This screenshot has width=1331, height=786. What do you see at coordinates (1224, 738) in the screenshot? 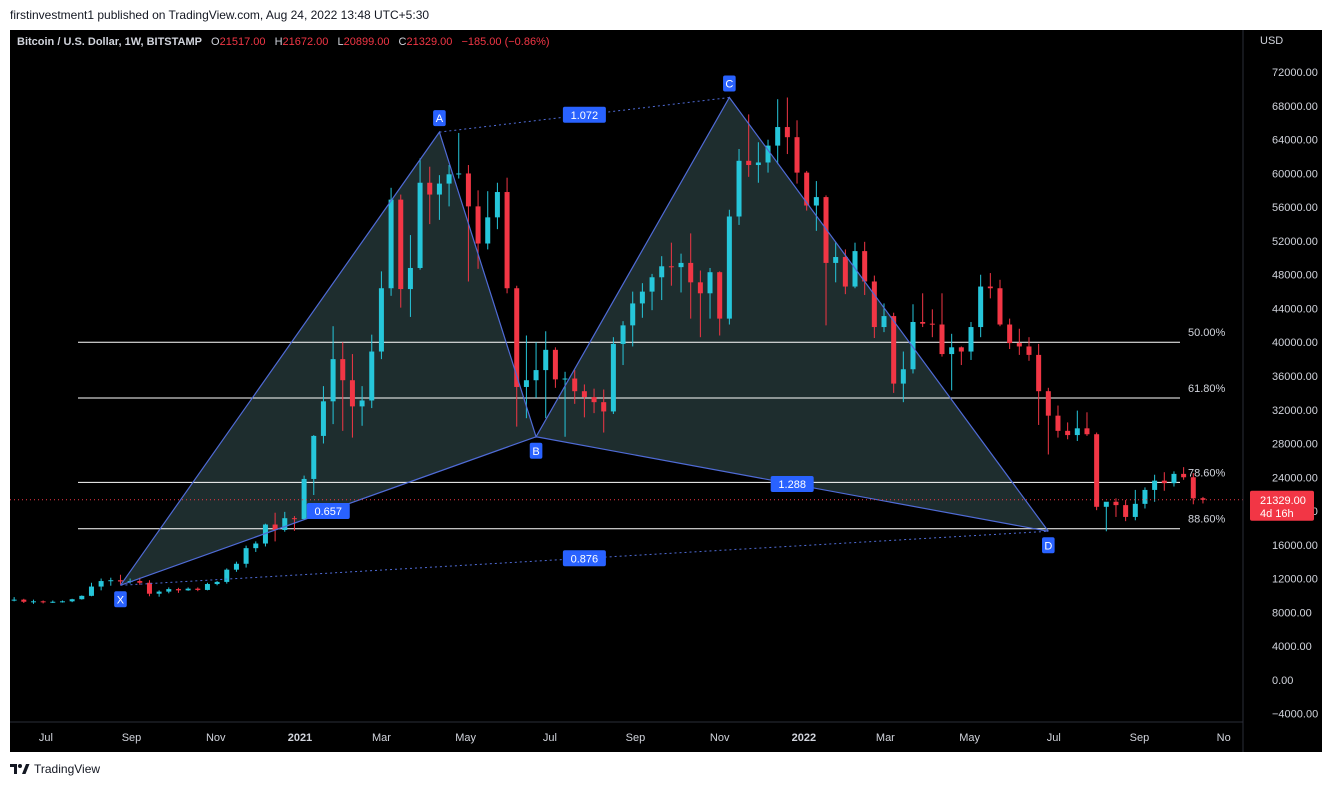
I see `x-tick-label-14: No` at bounding box center [1224, 738].